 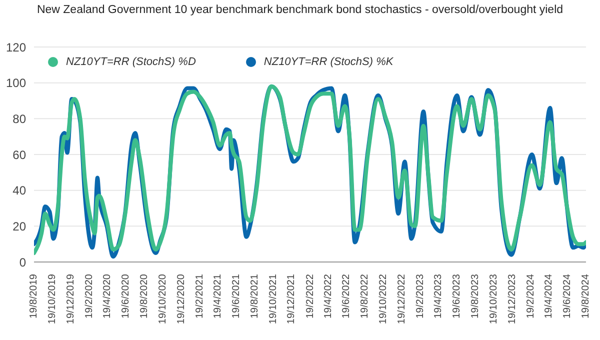 What do you see at coordinates (568, 296) in the screenshot?
I see `x-tick-label: 19/6/2024` at bounding box center [568, 296].